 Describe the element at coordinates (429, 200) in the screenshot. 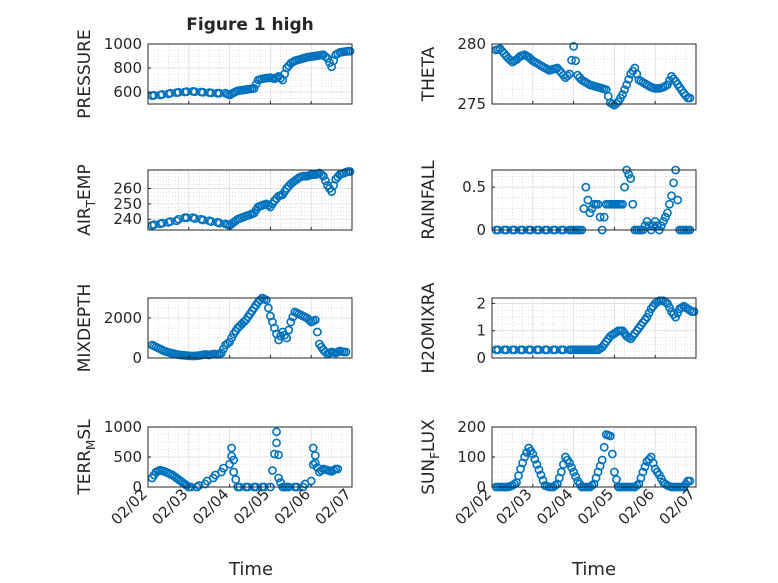

I see `y-axis-label: RAINFALL` at that location.